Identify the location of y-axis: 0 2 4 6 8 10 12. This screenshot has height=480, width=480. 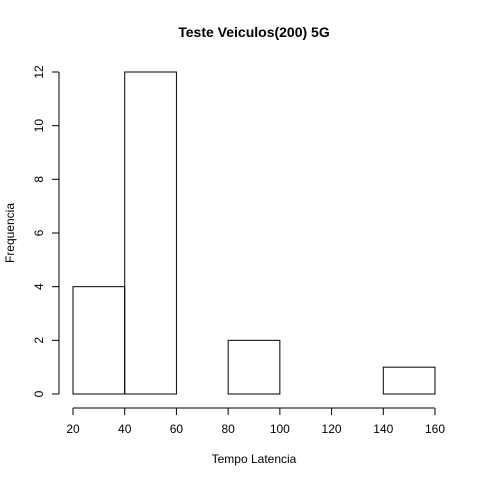
(46, 231).